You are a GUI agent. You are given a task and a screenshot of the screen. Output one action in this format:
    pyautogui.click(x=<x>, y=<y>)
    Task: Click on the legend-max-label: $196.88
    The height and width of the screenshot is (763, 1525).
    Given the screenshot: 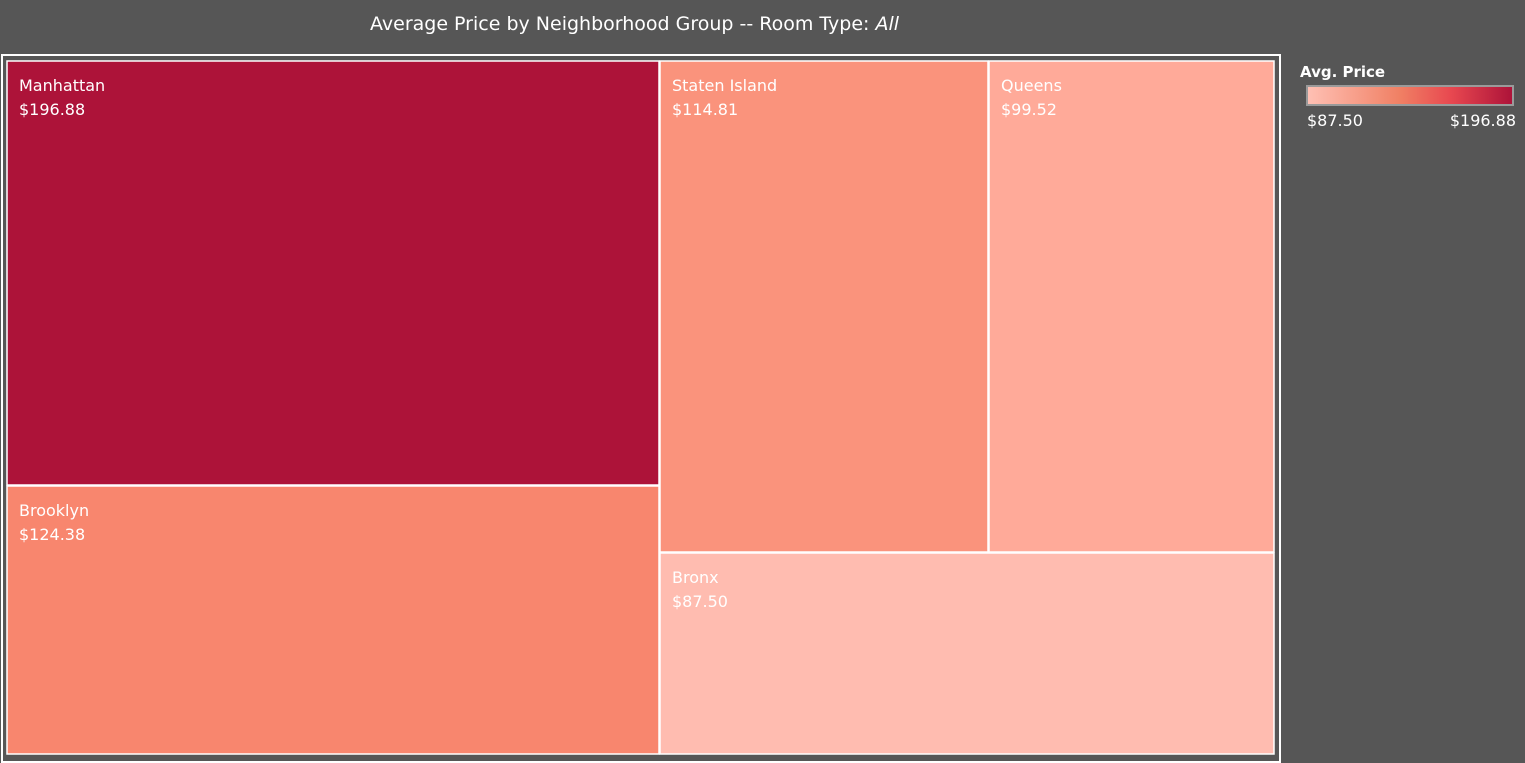 What is the action you would take?
    pyautogui.click(x=1482, y=120)
    